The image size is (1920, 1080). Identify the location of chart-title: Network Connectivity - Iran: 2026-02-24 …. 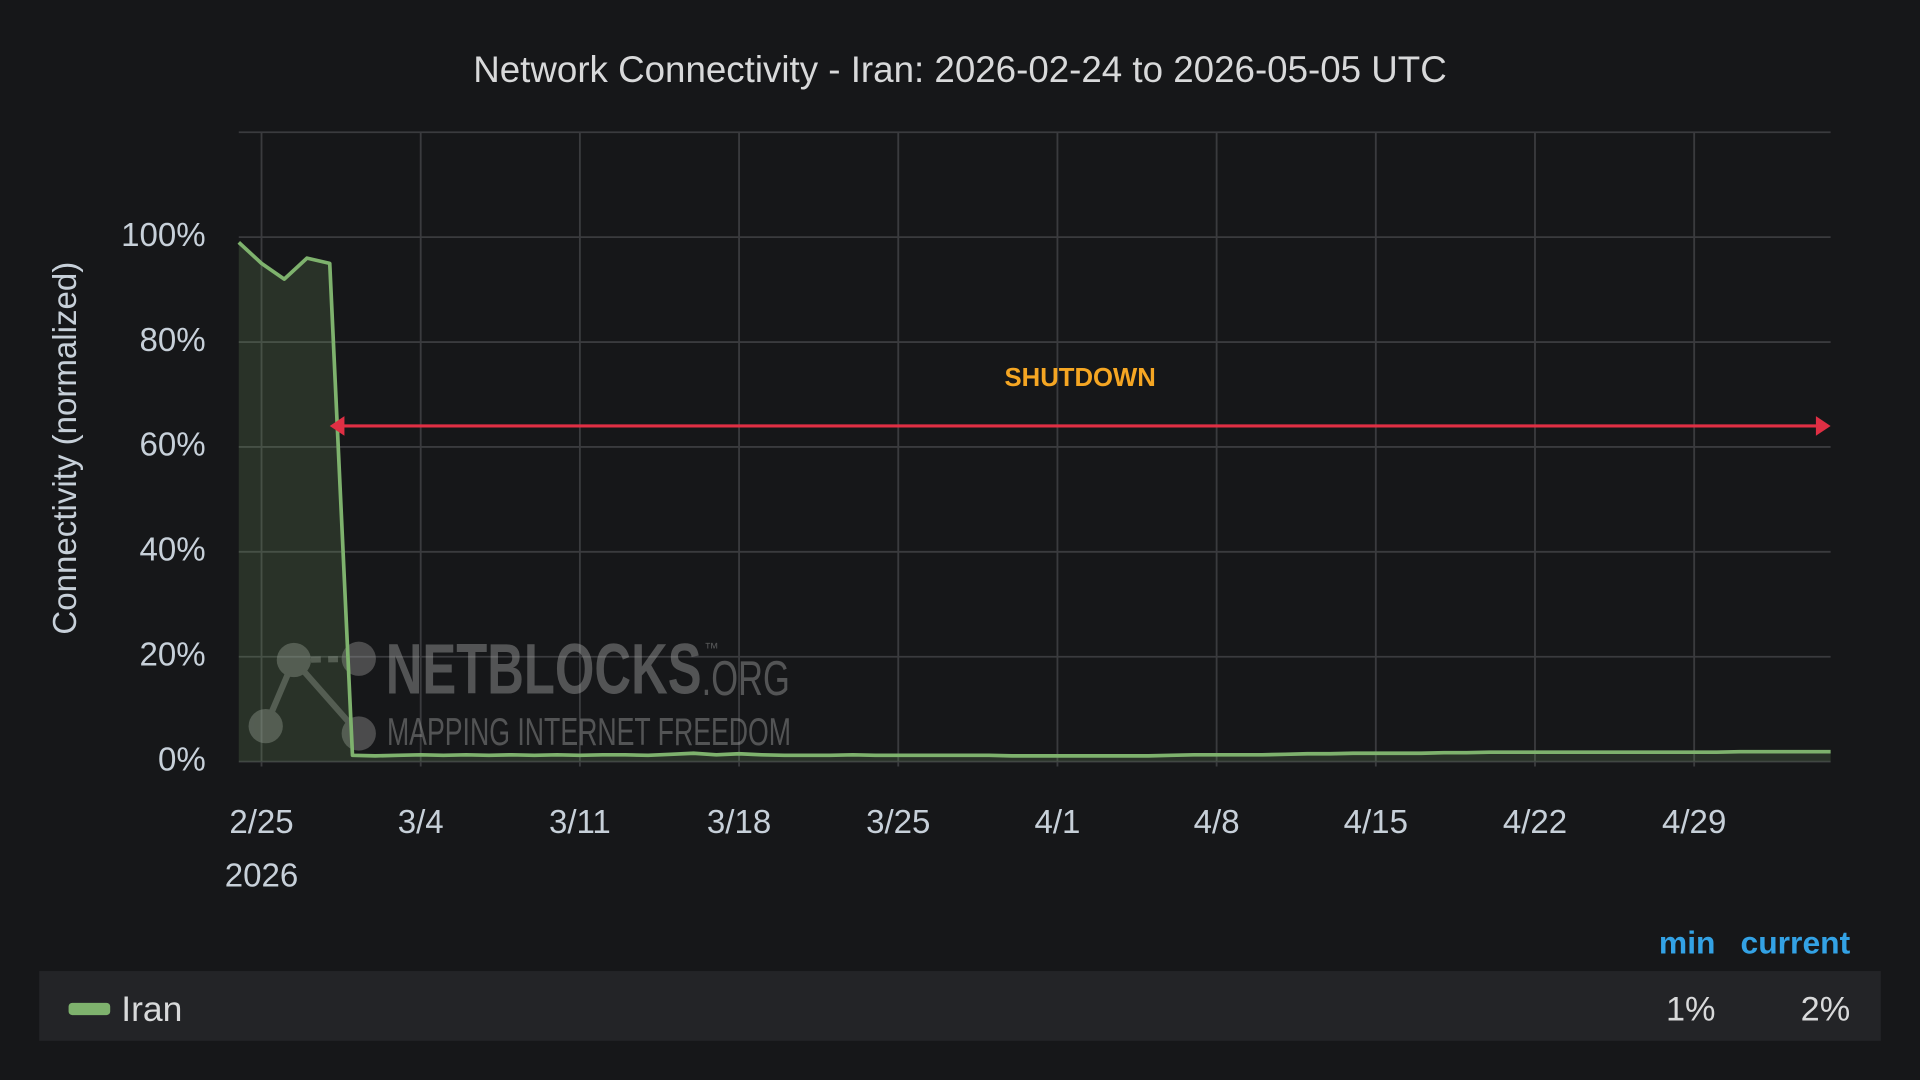
(960, 69).